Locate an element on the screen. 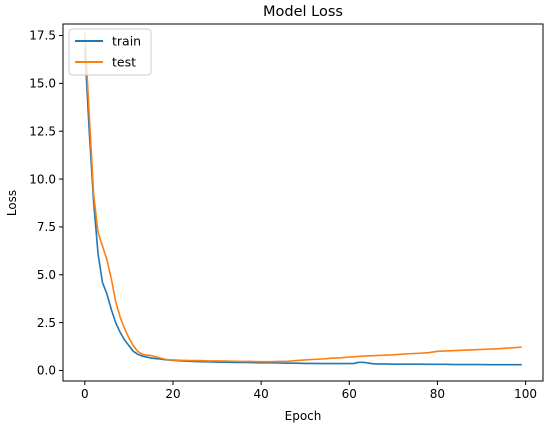 This screenshot has width=550, height=427. x-tick-label: 40 is located at coordinates (260, 394).